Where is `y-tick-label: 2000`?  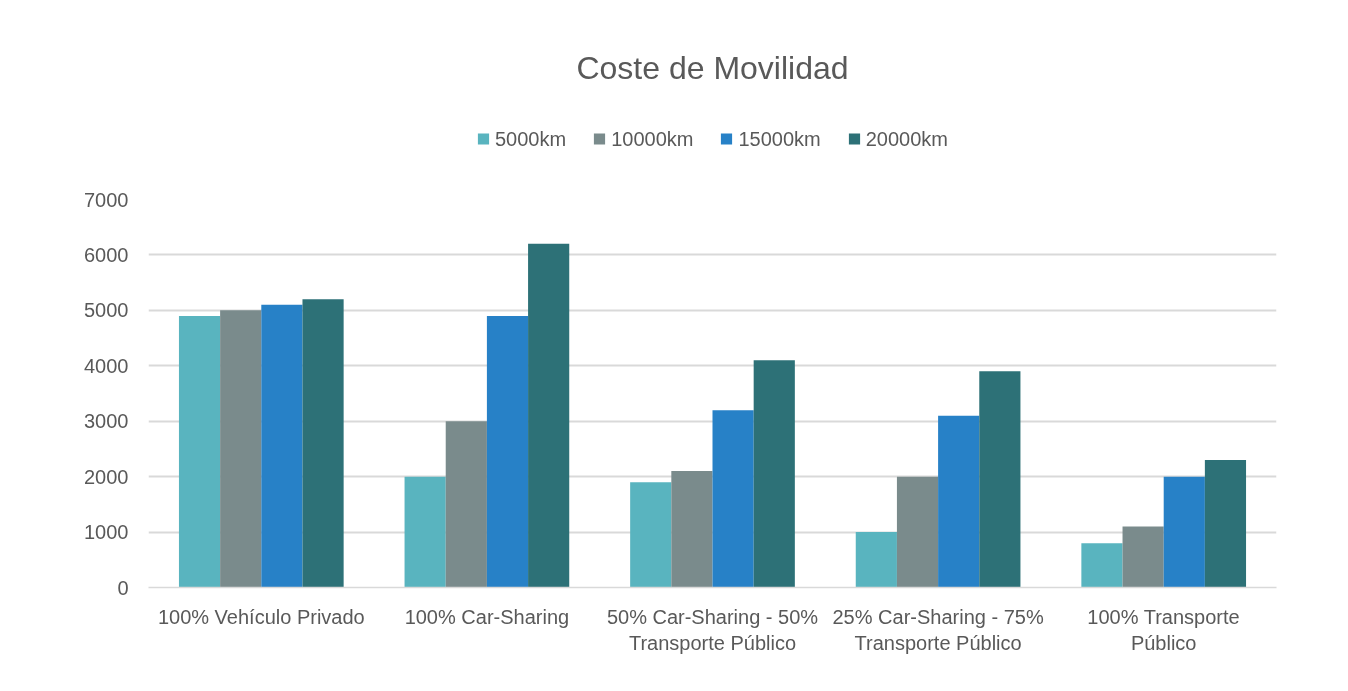
y-tick-label: 2000 is located at coordinates (106, 476).